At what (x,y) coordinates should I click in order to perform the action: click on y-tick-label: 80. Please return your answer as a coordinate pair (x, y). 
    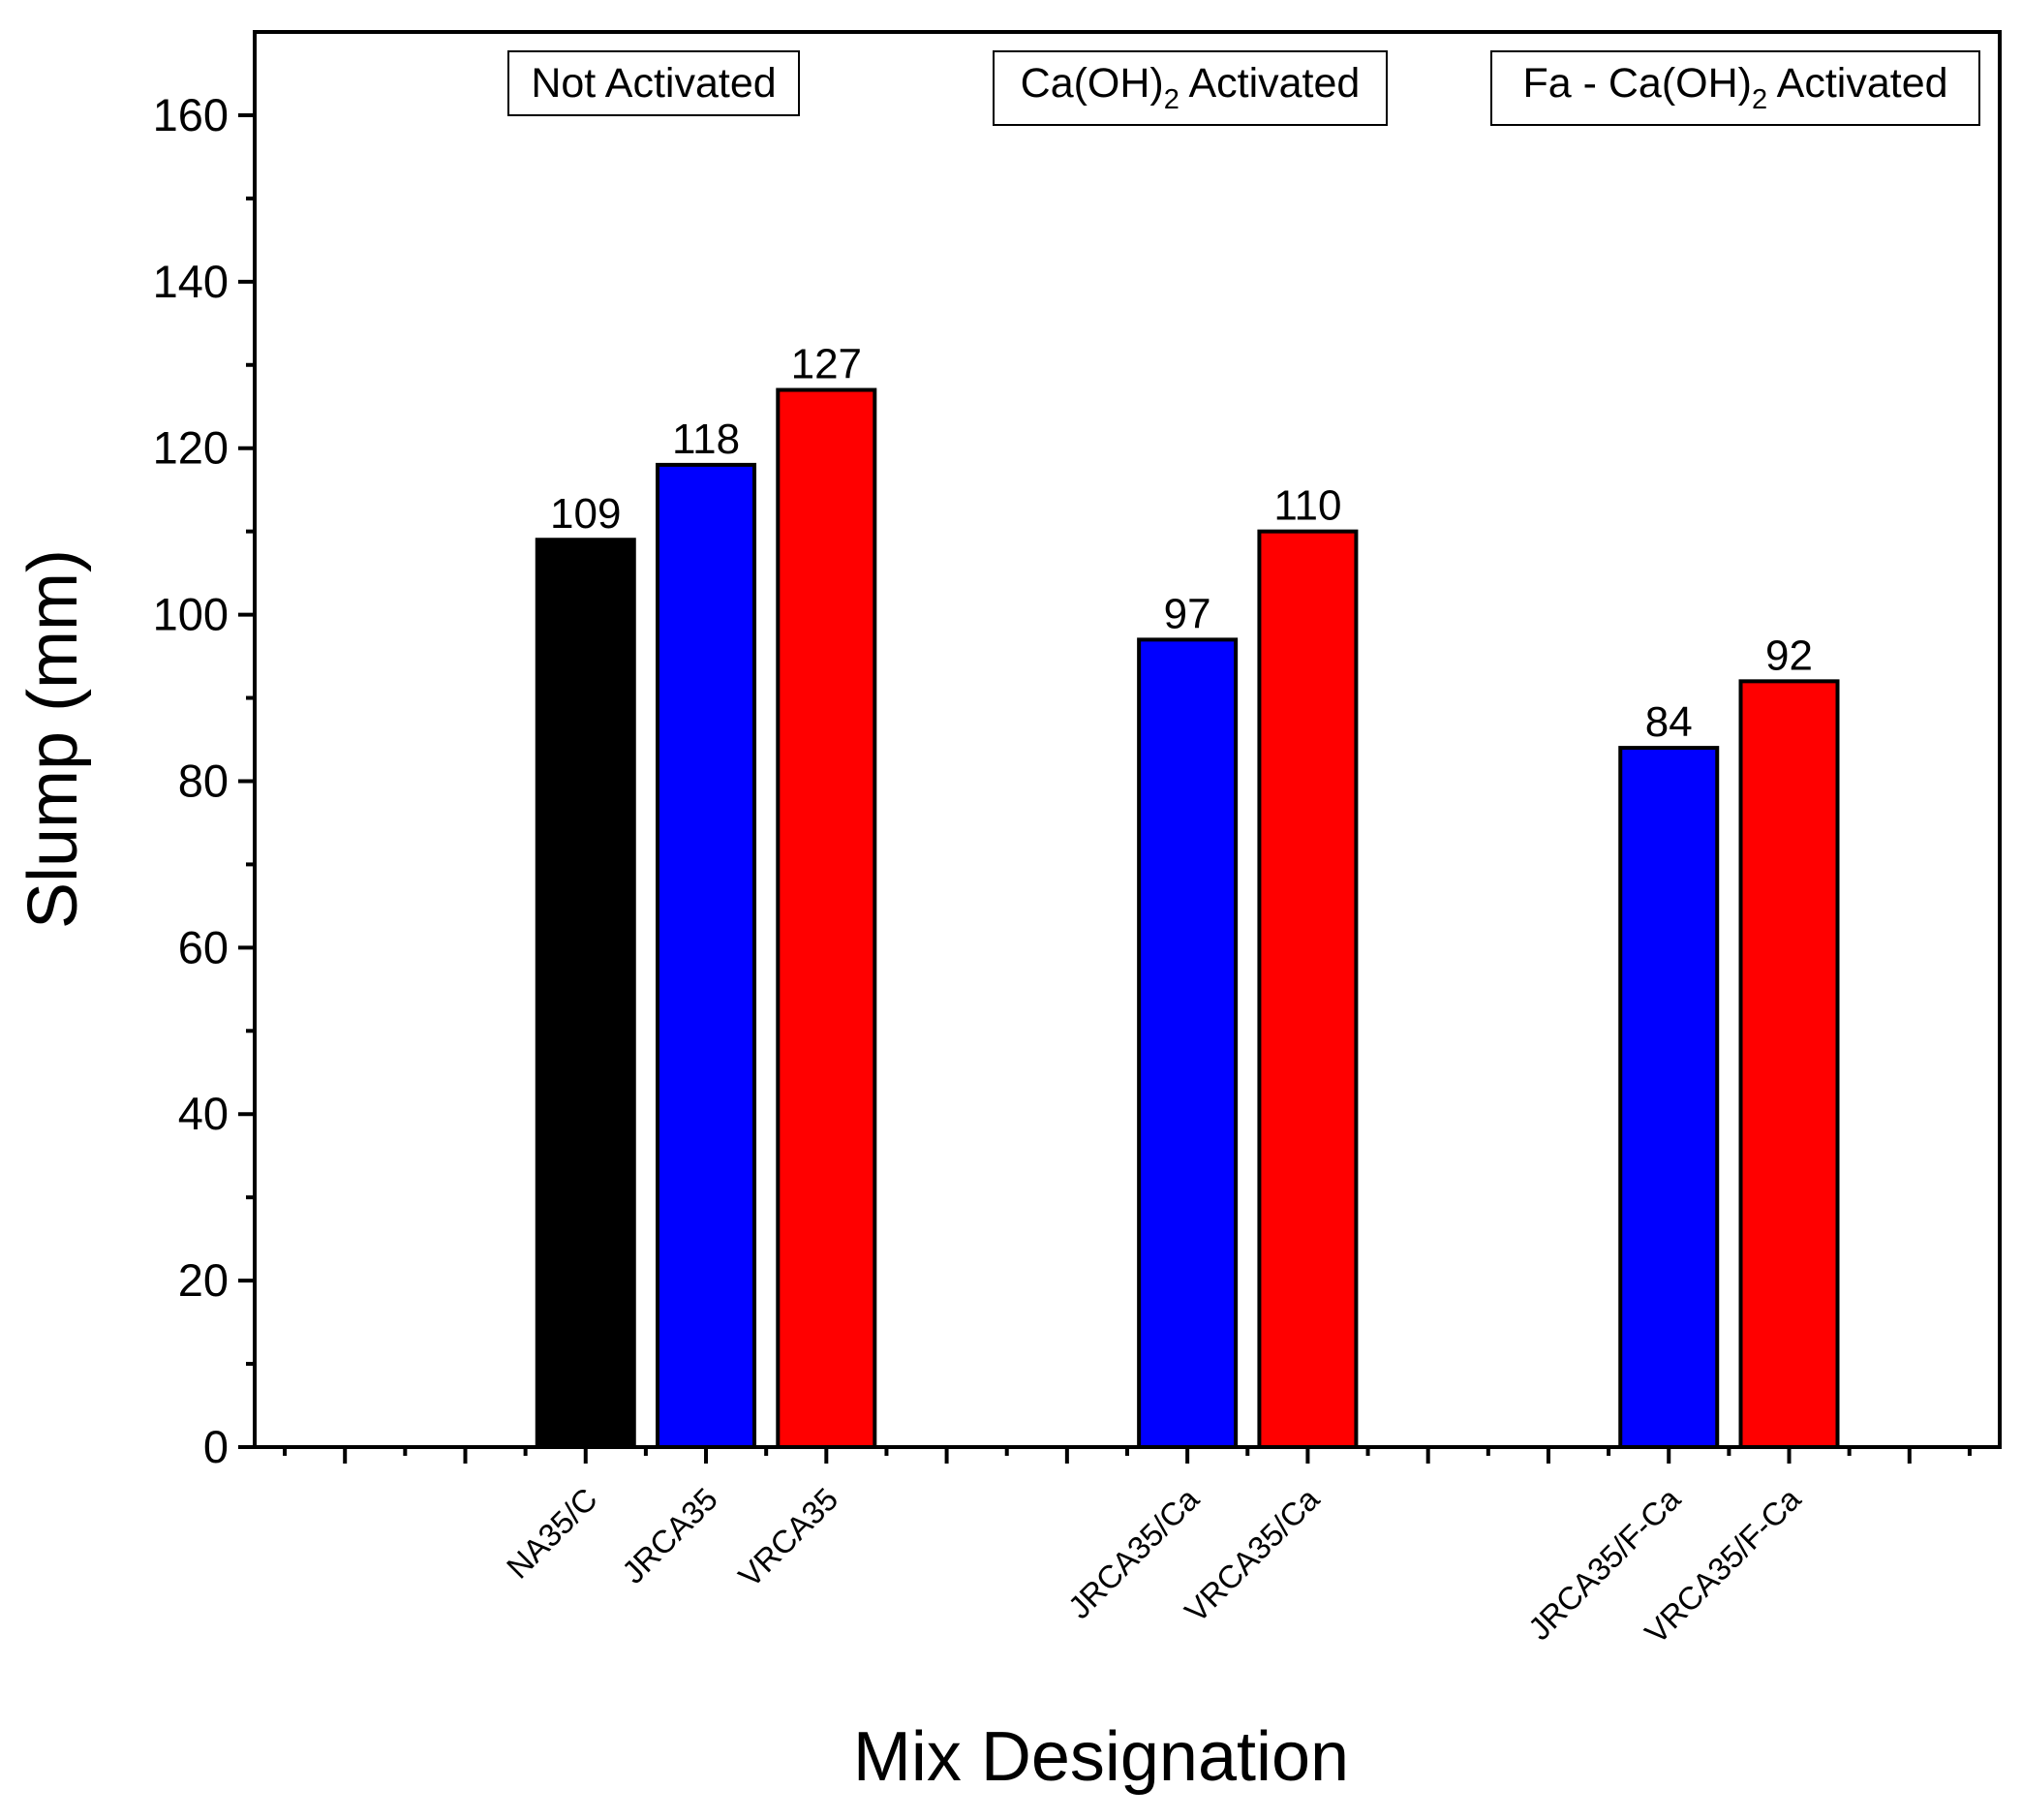
    Looking at the image, I should click on (203, 780).